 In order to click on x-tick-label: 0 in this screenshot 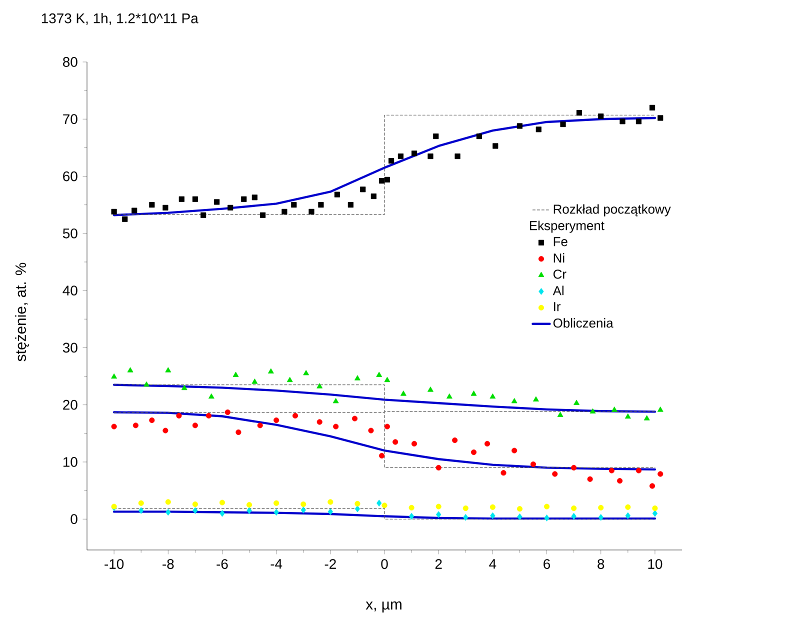, I will do `click(384, 564)`.